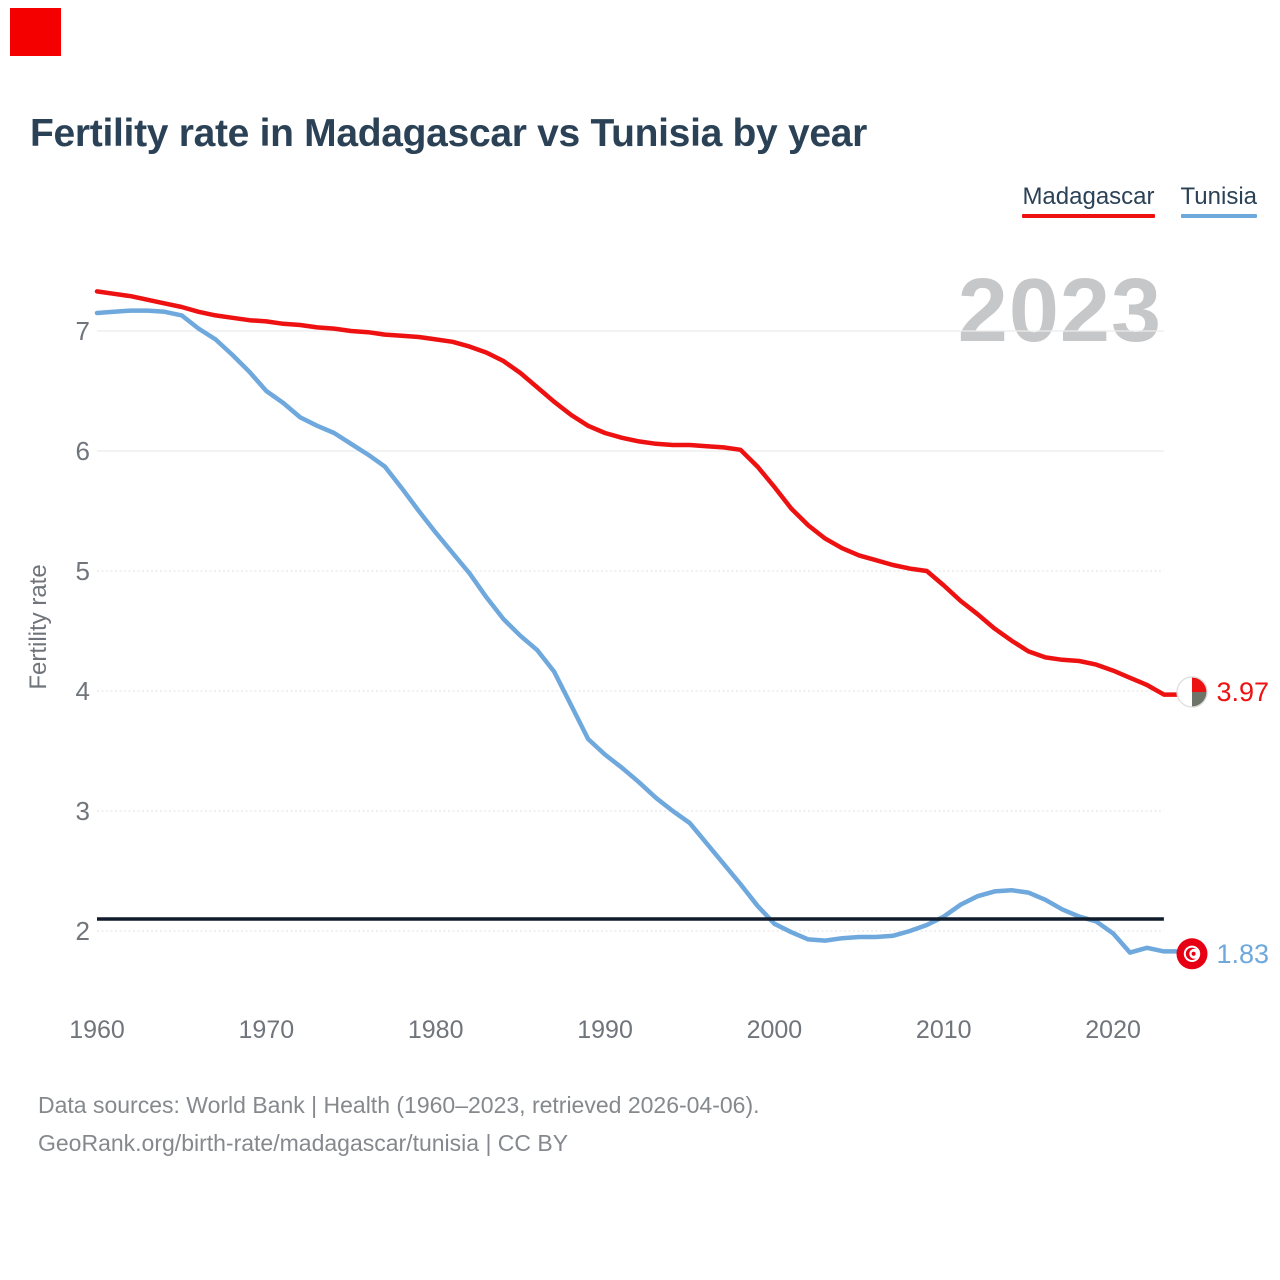 The height and width of the screenshot is (1280, 1280). I want to click on y-tick-6: 6, so click(83, 451).